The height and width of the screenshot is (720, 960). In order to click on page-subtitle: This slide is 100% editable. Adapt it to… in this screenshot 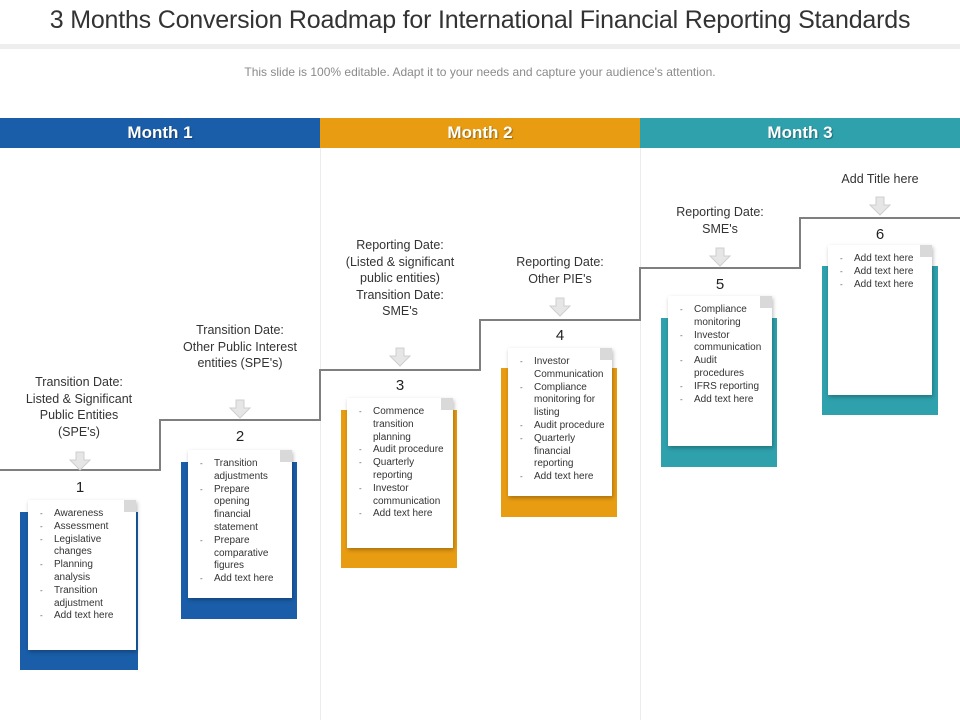, I will do `click(480, 72)`.